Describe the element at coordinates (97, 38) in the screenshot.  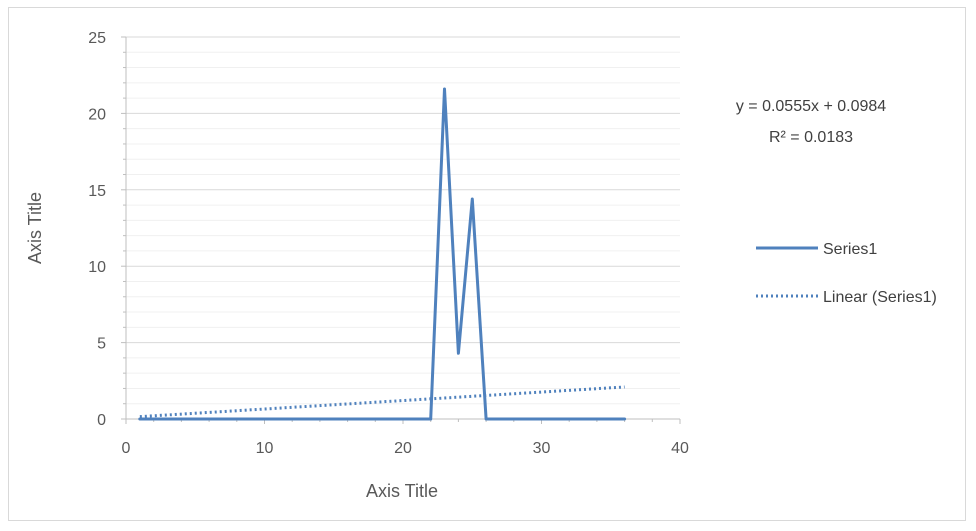
I see `y-tick-label: 25` at that location.